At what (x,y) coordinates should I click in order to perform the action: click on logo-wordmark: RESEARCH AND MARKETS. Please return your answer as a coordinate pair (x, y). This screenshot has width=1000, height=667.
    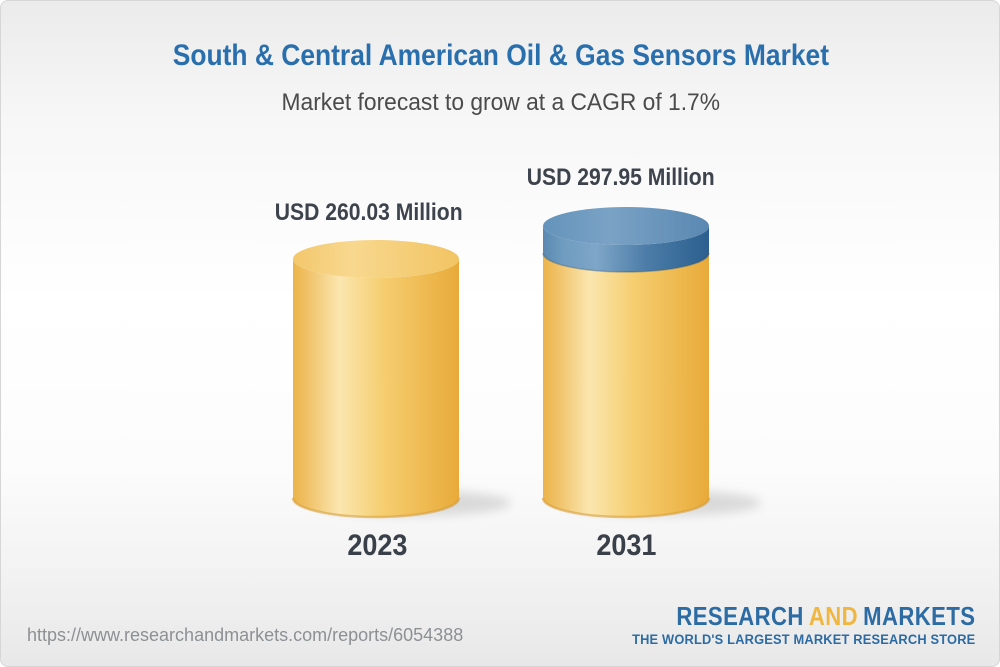
    Looking at the image, I should click on (821, 616).